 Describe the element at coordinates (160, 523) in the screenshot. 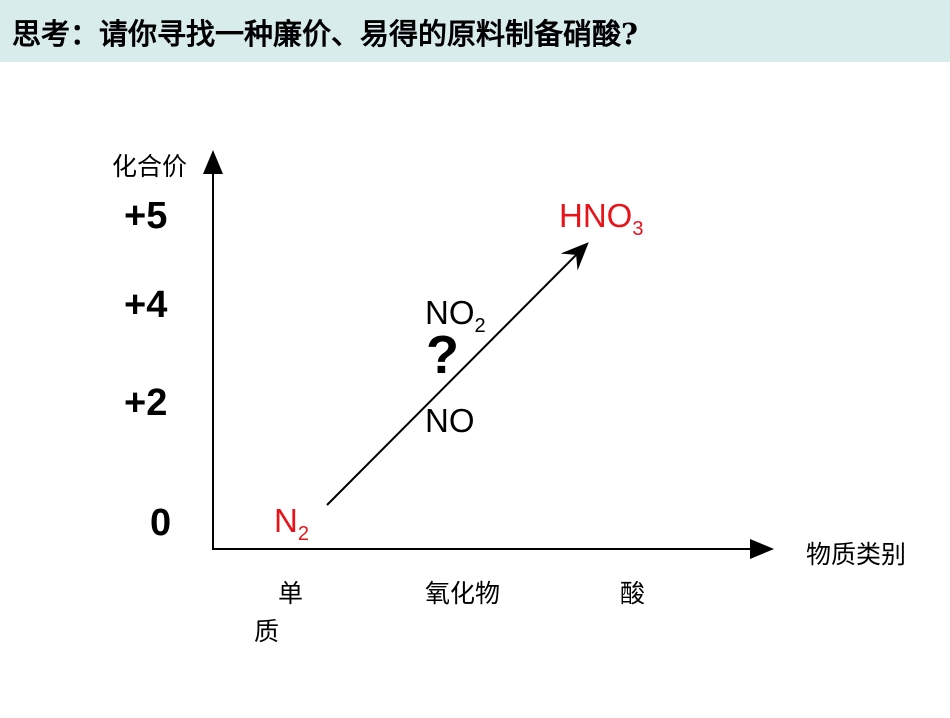

I see `y-tick-label: 0` at that location.